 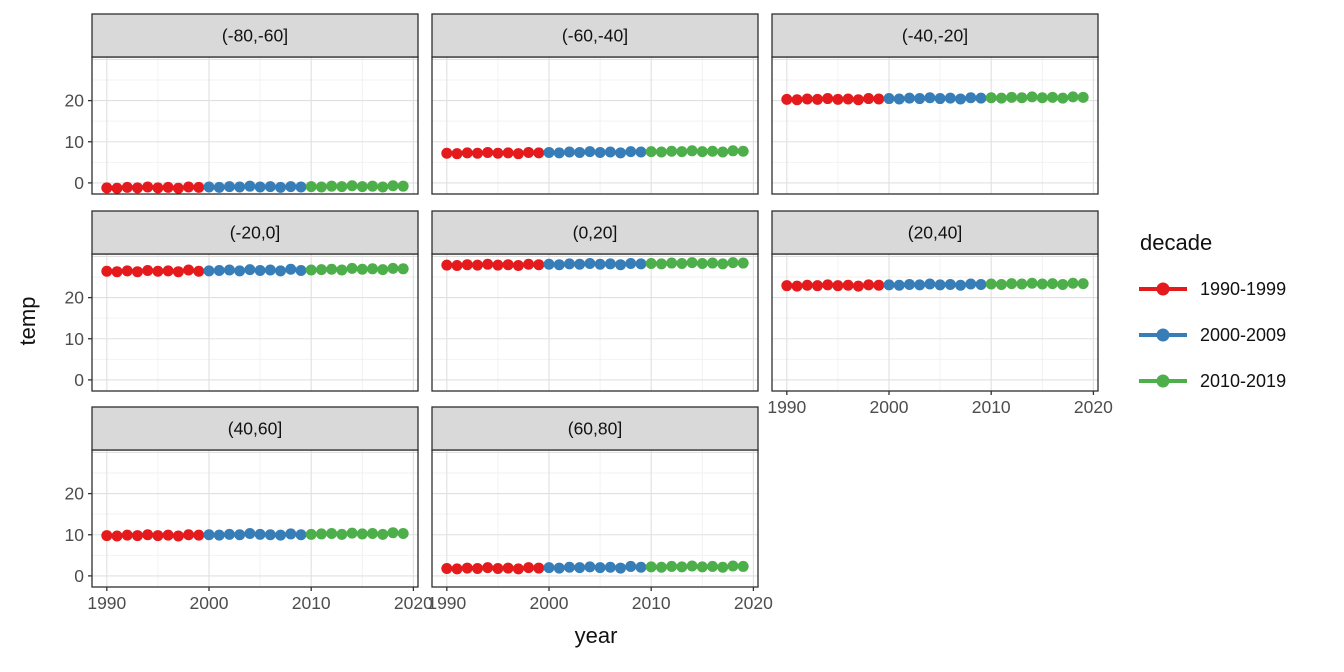 I want to click on facet-strip-label: (40,60], so click(x=255, y=429).